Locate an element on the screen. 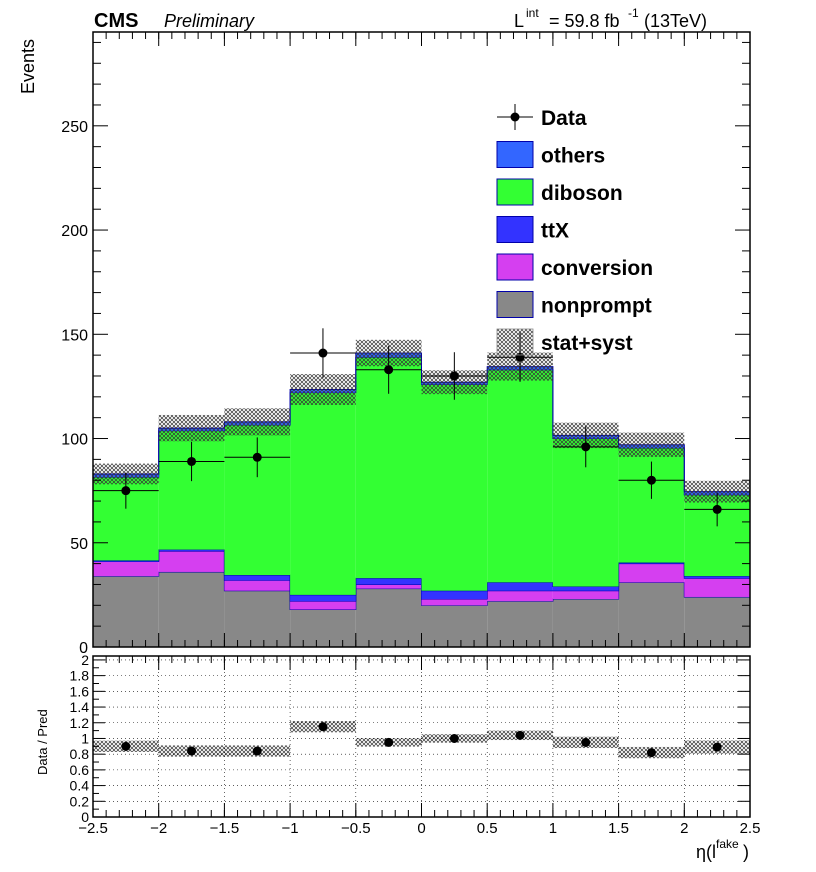 The width and height of the screenshot is (816, 872). x-tick-label: −1.5 is located at coordinates (225, 828).